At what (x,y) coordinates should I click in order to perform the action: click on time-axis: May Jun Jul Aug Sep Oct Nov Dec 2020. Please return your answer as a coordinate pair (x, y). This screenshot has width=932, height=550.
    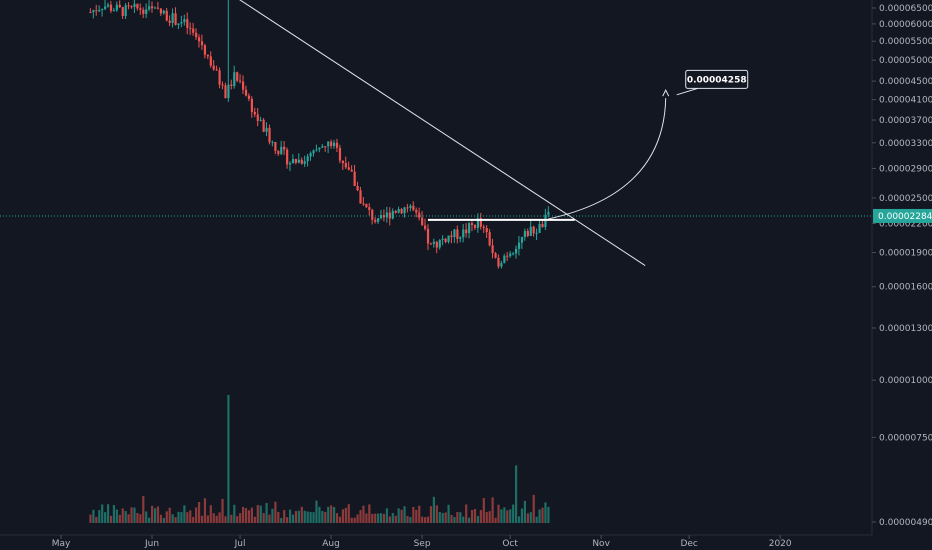
    Looking at the image, I should click on (436, 541).